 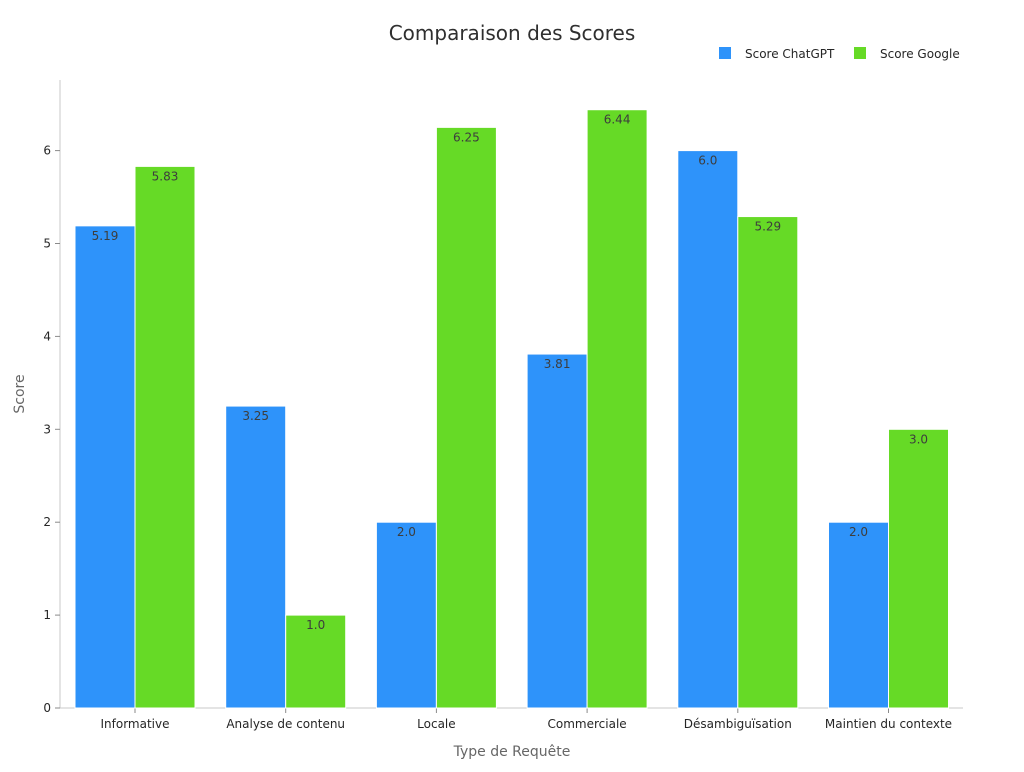 What do you see at coordinates (47, 151) in the screenshot?
I see `y-tick-label: 6` at bounding box center [47, 151].